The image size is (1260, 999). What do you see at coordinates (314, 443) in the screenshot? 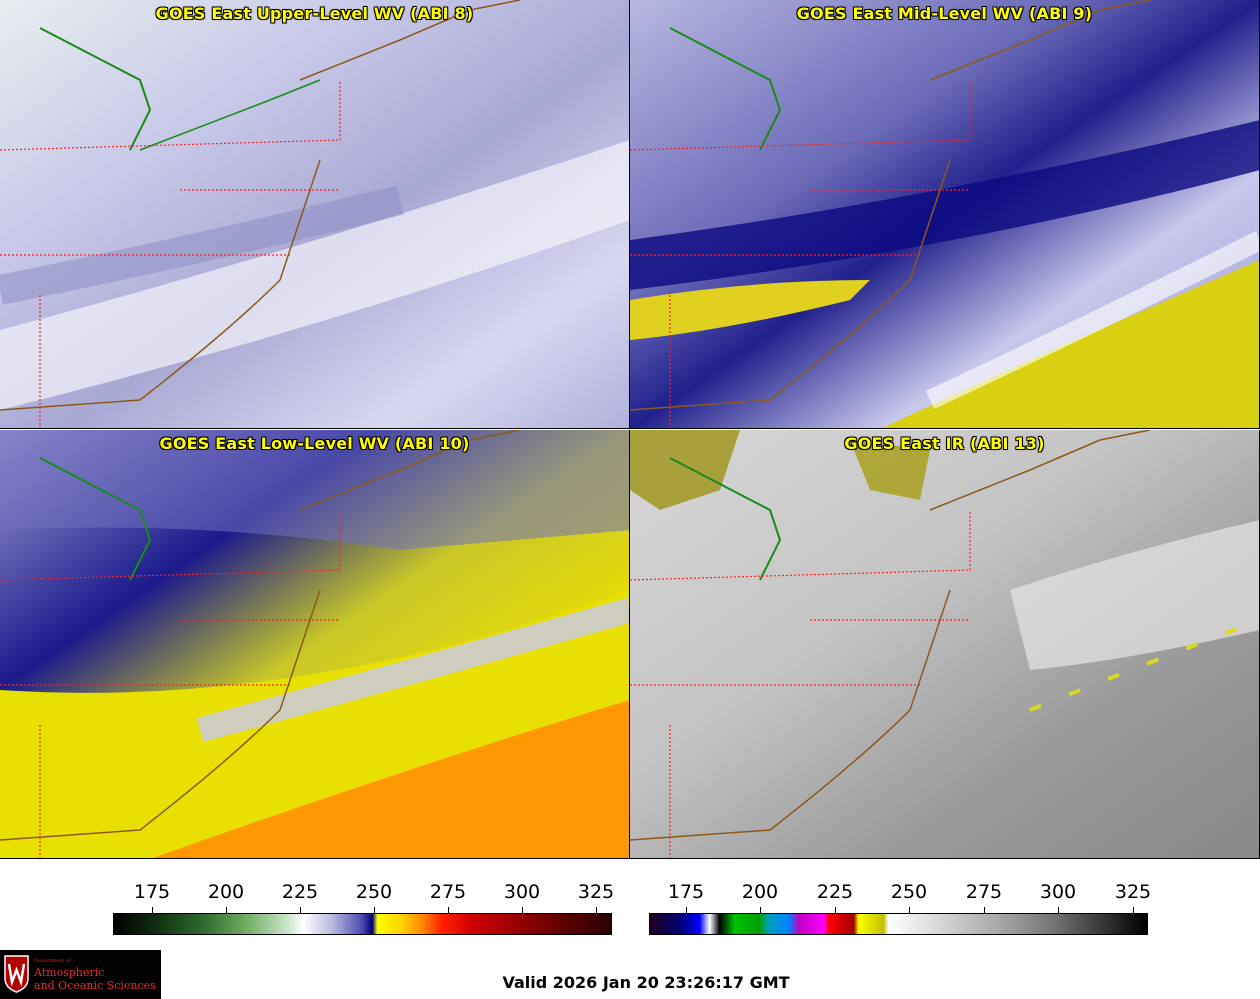
I see `panel-title: GOES East Low-Level WV (ABI 10)` at bounding box center [314, 443].